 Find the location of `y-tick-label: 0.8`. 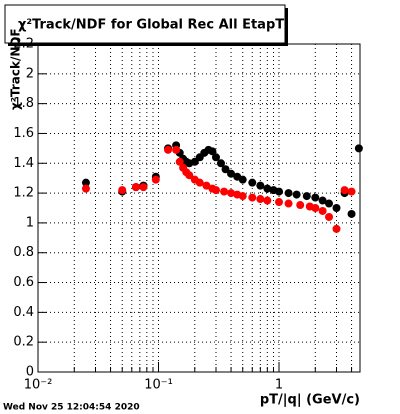

y-tick-label: 0.8 is located at coordinates (23, 252).